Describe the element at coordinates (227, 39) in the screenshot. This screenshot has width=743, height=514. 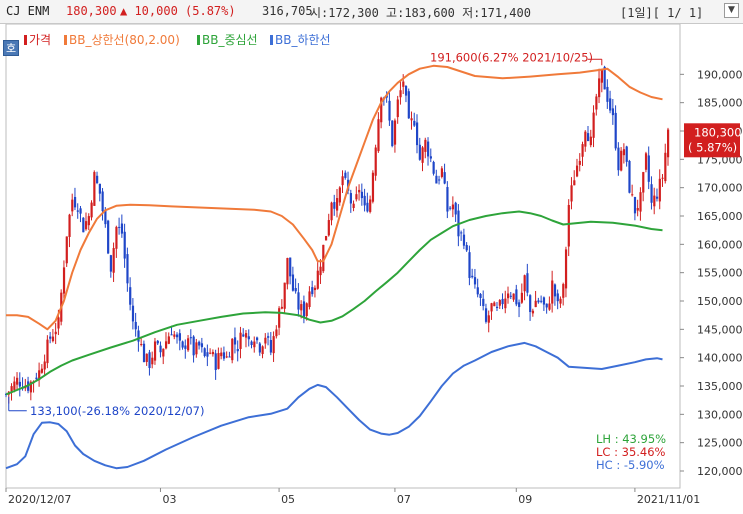
I see `legend-item-middle-band: BB_중심선` at that location.